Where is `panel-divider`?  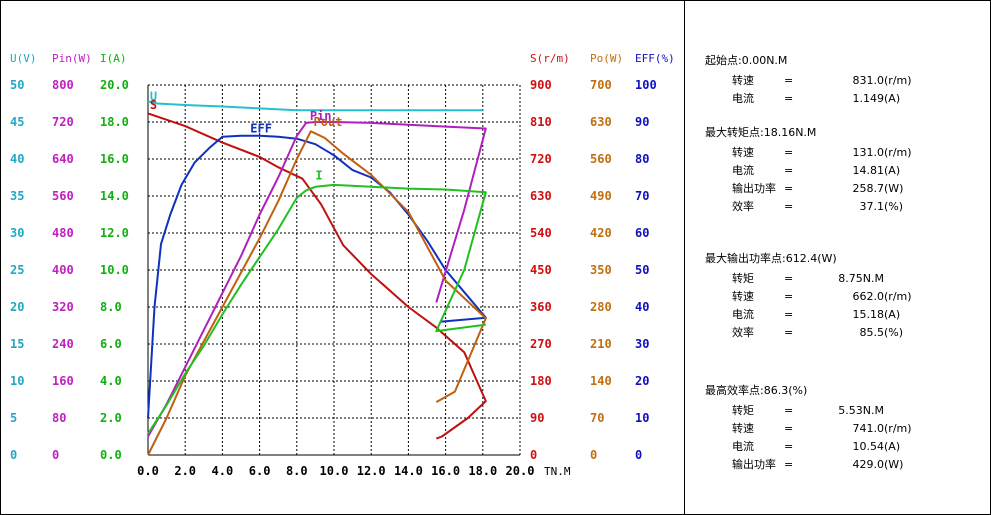
panel-divider is located at coordinates (684, 257).